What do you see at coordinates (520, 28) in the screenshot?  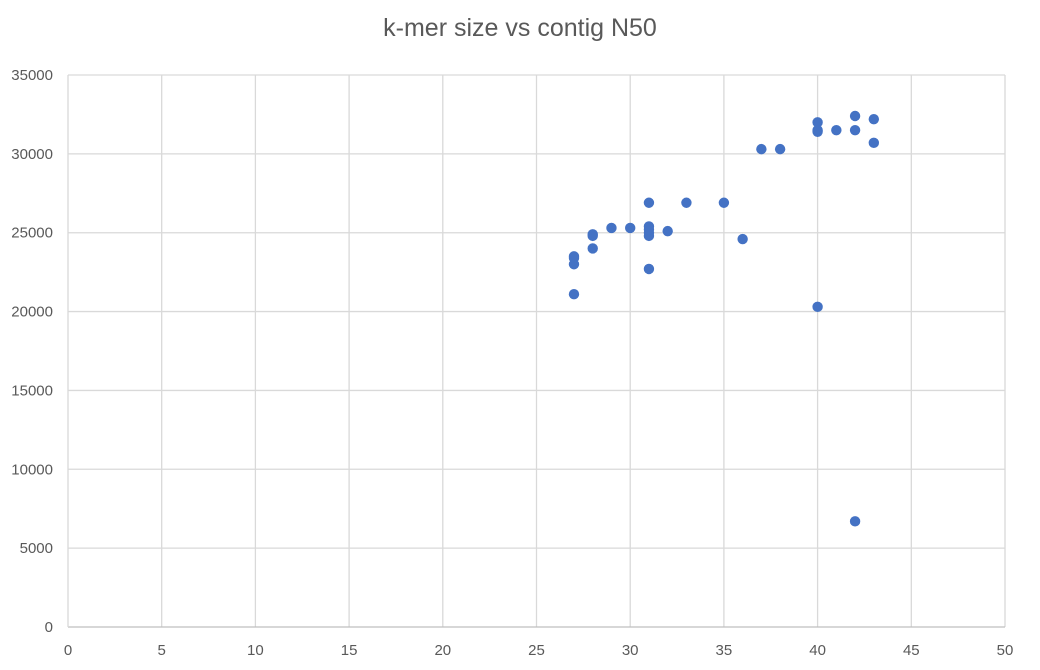 I see `chart-title: k-mer size vs contig N50` at bounding box center [520, 28].